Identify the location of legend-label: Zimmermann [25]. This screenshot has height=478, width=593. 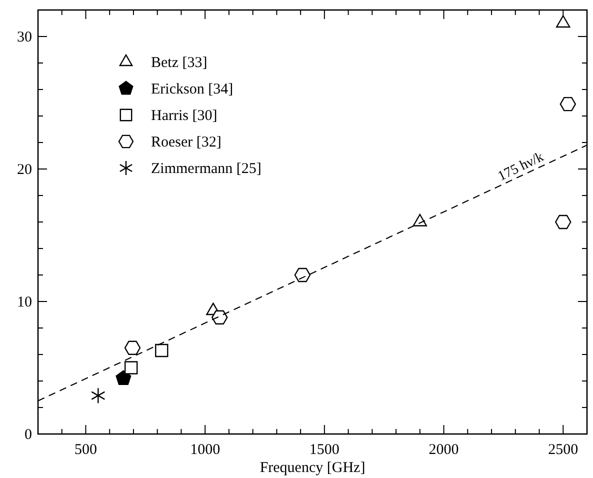
(206, 169).